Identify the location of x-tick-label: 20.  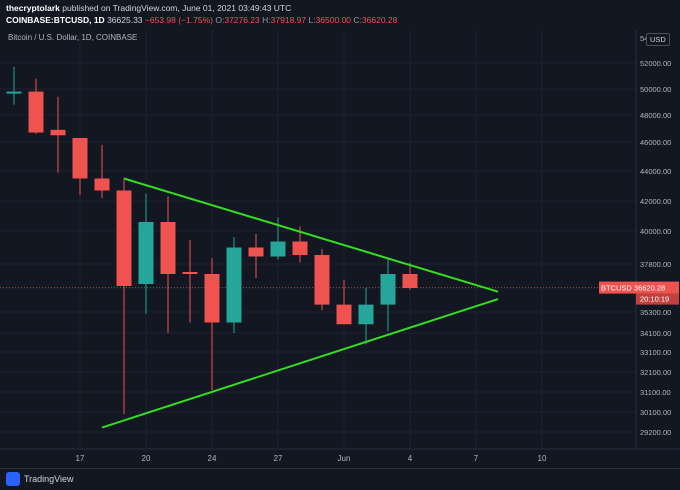
(146, 458).